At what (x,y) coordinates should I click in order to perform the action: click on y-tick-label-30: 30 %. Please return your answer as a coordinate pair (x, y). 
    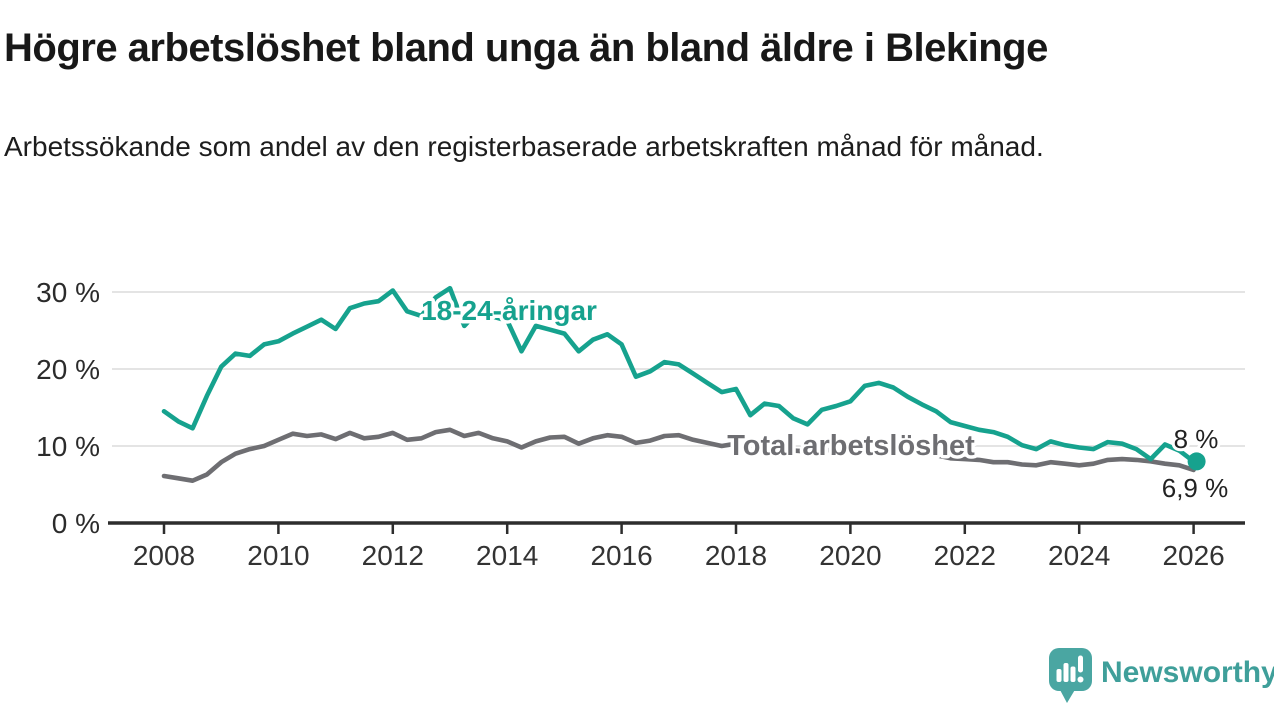
    Looking at the image, I should click on (68, 292).